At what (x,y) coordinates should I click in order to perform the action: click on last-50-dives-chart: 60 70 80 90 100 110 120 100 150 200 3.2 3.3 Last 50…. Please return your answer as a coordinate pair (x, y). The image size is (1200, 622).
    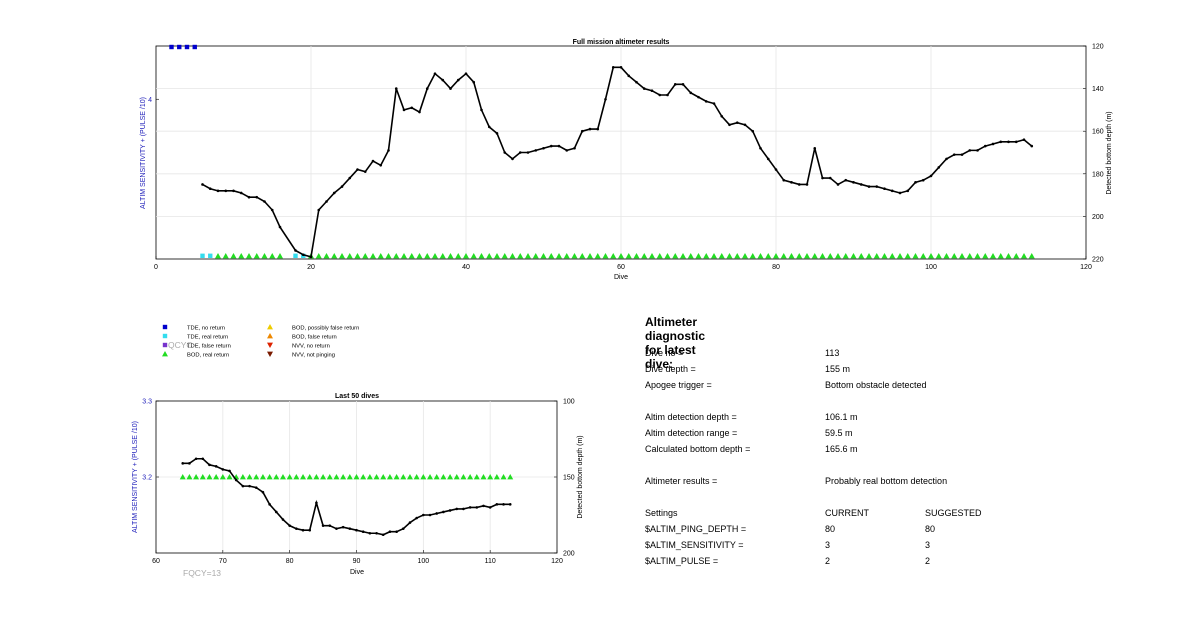
    Looking at the image, I should click on (358, 485).